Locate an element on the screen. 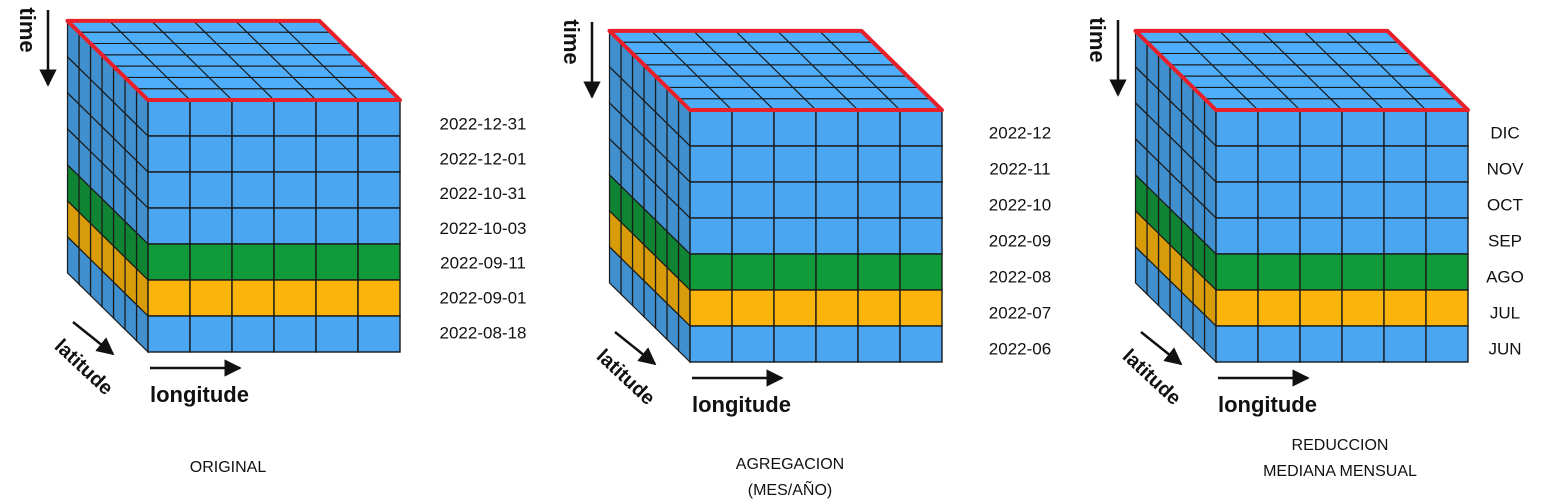 The image size is (1564, 504). slice-label: 2022-06 is located at coordinates (1020, 348).